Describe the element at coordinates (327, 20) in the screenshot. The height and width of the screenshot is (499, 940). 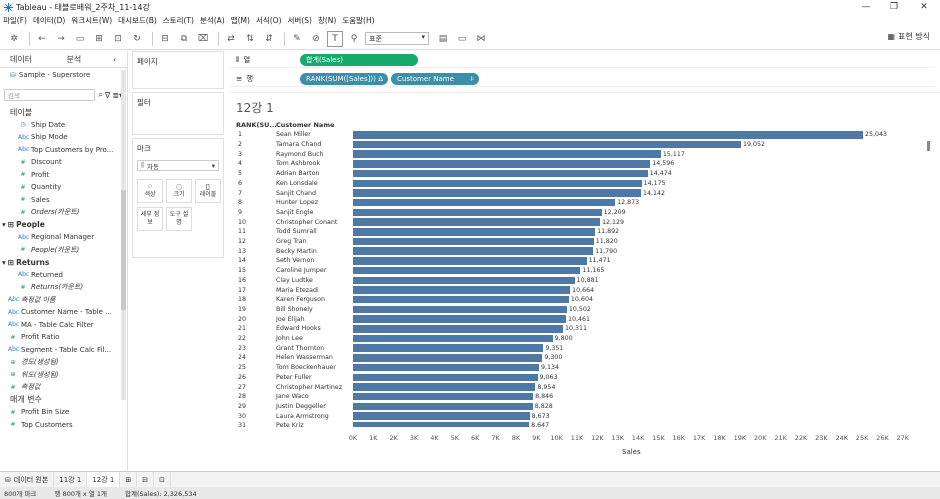
I see `menu-item: 창(N)` at that location.